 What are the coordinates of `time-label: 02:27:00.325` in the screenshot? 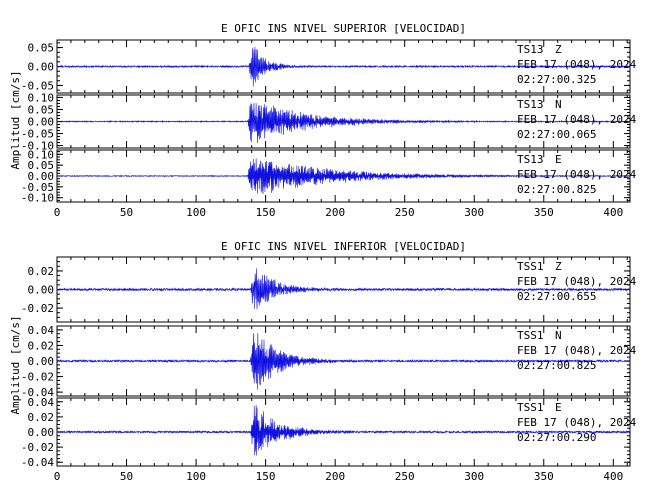 It's located at (556, 79).